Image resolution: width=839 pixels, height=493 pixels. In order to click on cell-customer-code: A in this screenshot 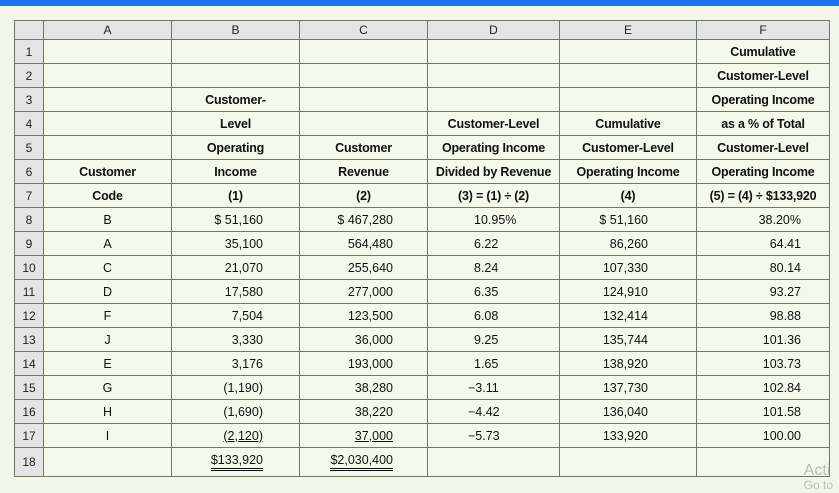, I will do `click(107, 243)`.